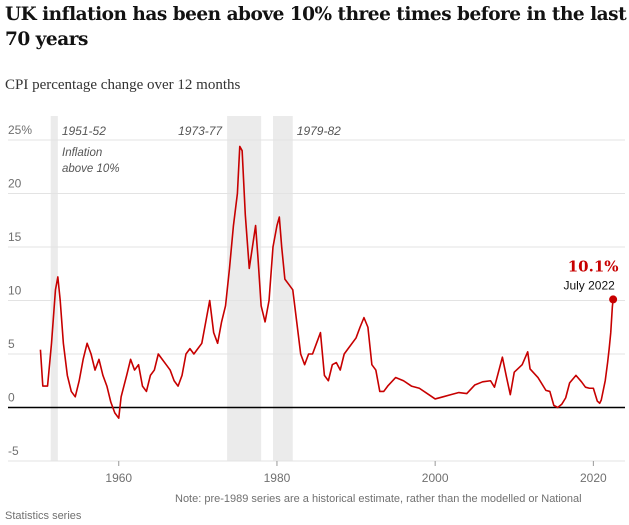  What do you see at coordinates (15, 291) in the screenshot?
I see `y-tick-label: 10` at bounding box center [15, 291].